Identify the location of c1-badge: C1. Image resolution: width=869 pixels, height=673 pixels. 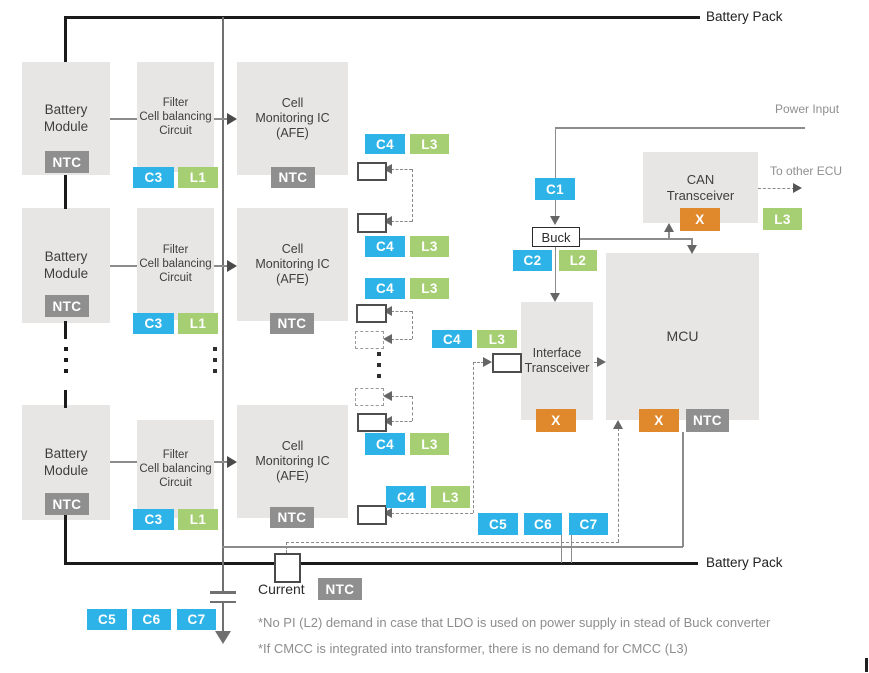
(555, 189).